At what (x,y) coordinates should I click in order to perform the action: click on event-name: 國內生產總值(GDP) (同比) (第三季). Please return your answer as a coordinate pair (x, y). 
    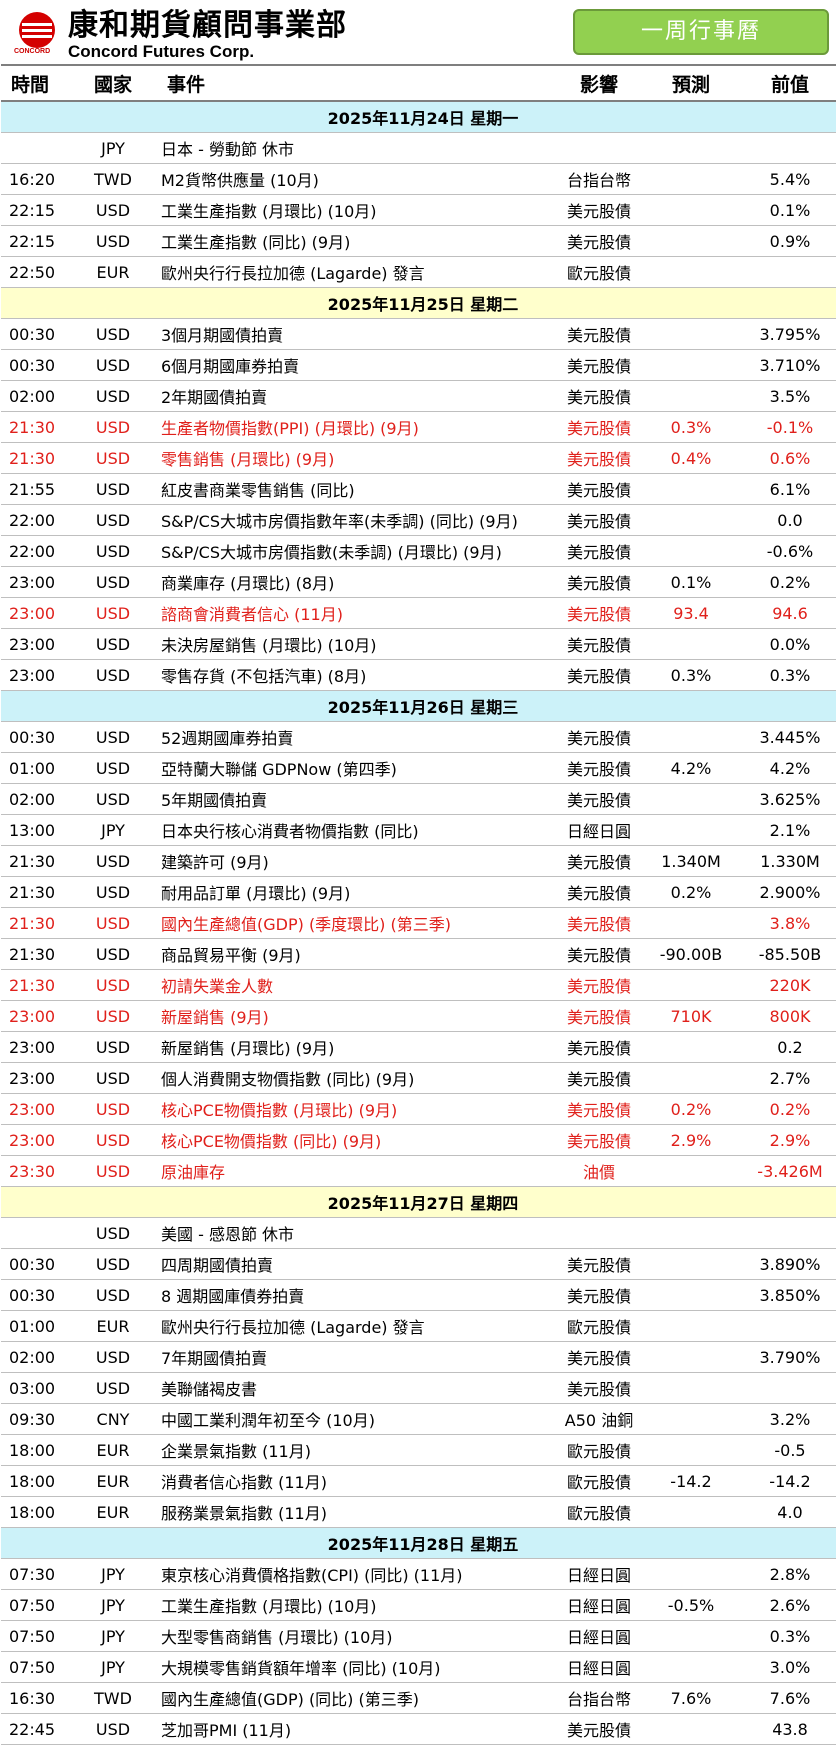
    Looking at the image, I should click on (350, 1698).